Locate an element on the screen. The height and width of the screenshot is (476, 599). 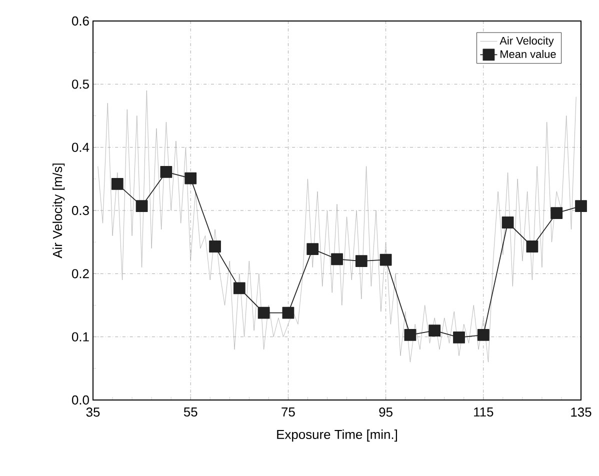
y-tick-label: 0.5 is located at coordinates (80, 84).